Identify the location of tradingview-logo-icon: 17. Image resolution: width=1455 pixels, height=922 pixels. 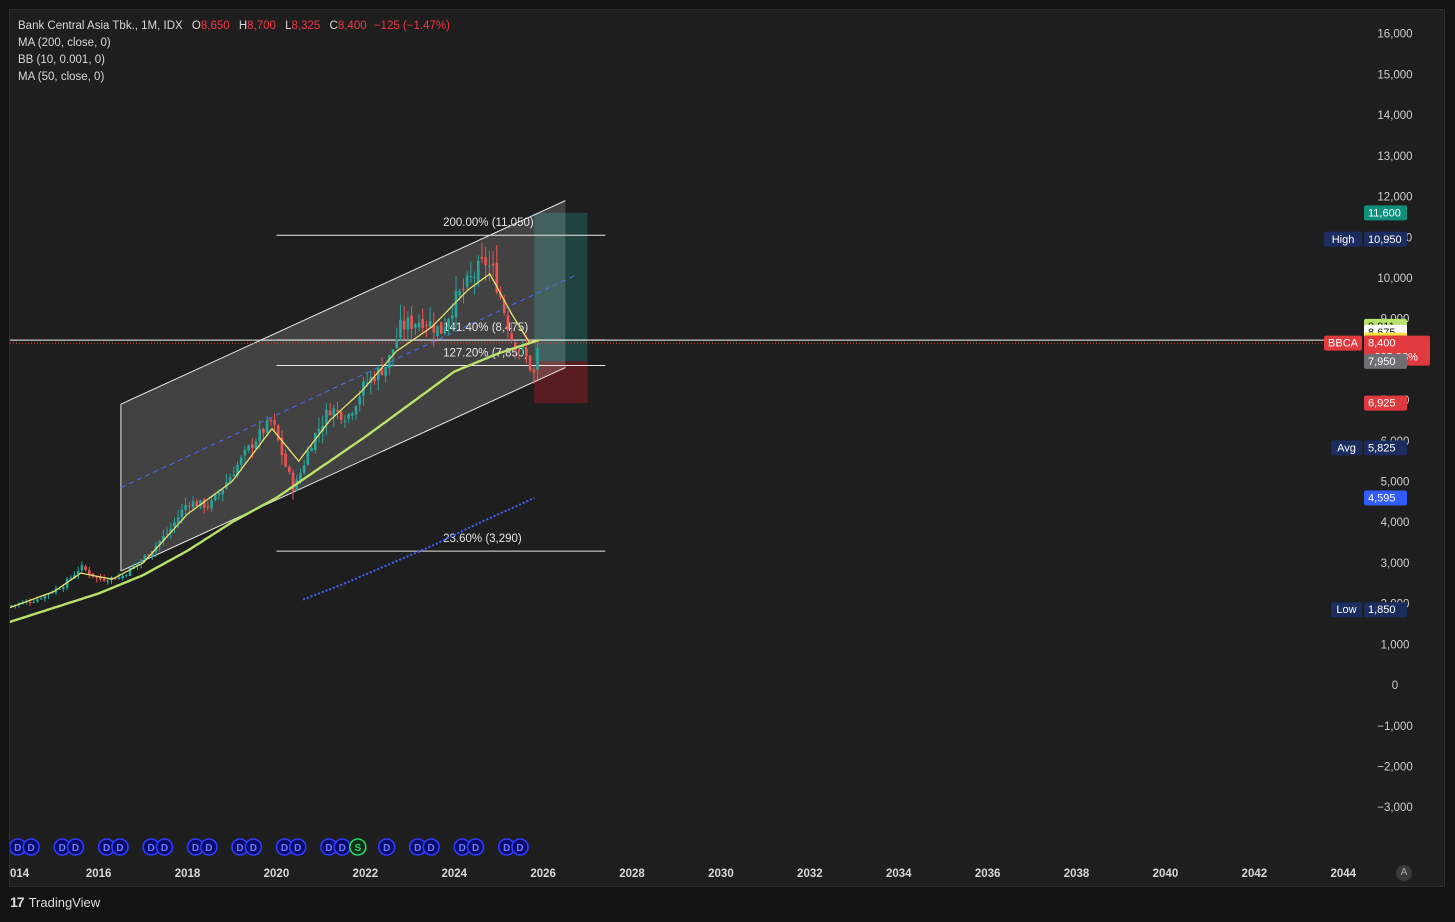
(17, 902).